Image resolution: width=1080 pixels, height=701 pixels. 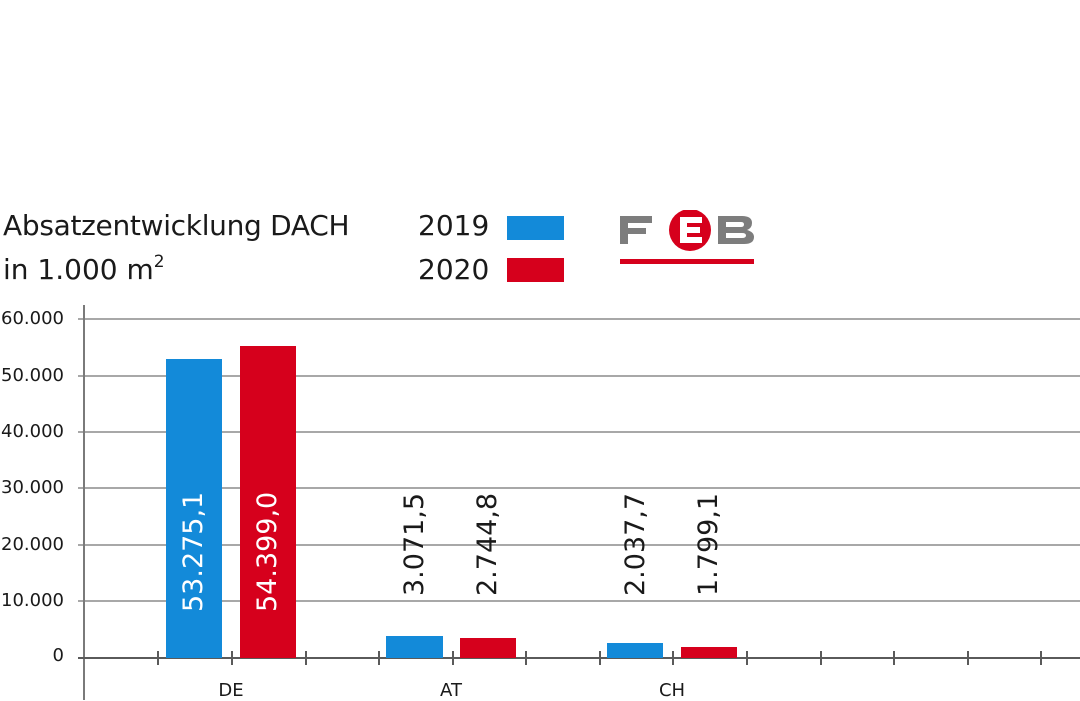 I want to click on bar-value-label-ch-2020: 1.799,1, so click(x=708, y=544).